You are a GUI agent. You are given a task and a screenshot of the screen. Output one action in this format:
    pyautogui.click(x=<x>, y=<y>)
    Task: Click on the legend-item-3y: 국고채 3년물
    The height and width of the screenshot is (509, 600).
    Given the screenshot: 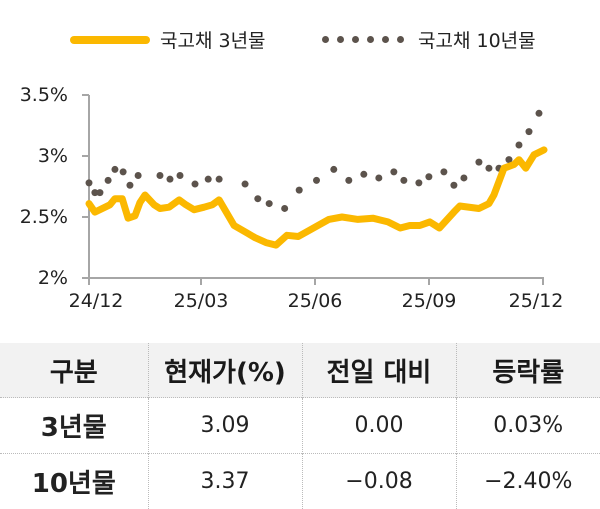 What is the action you would take?
    pyautogui.click(x=168, y=39)
    